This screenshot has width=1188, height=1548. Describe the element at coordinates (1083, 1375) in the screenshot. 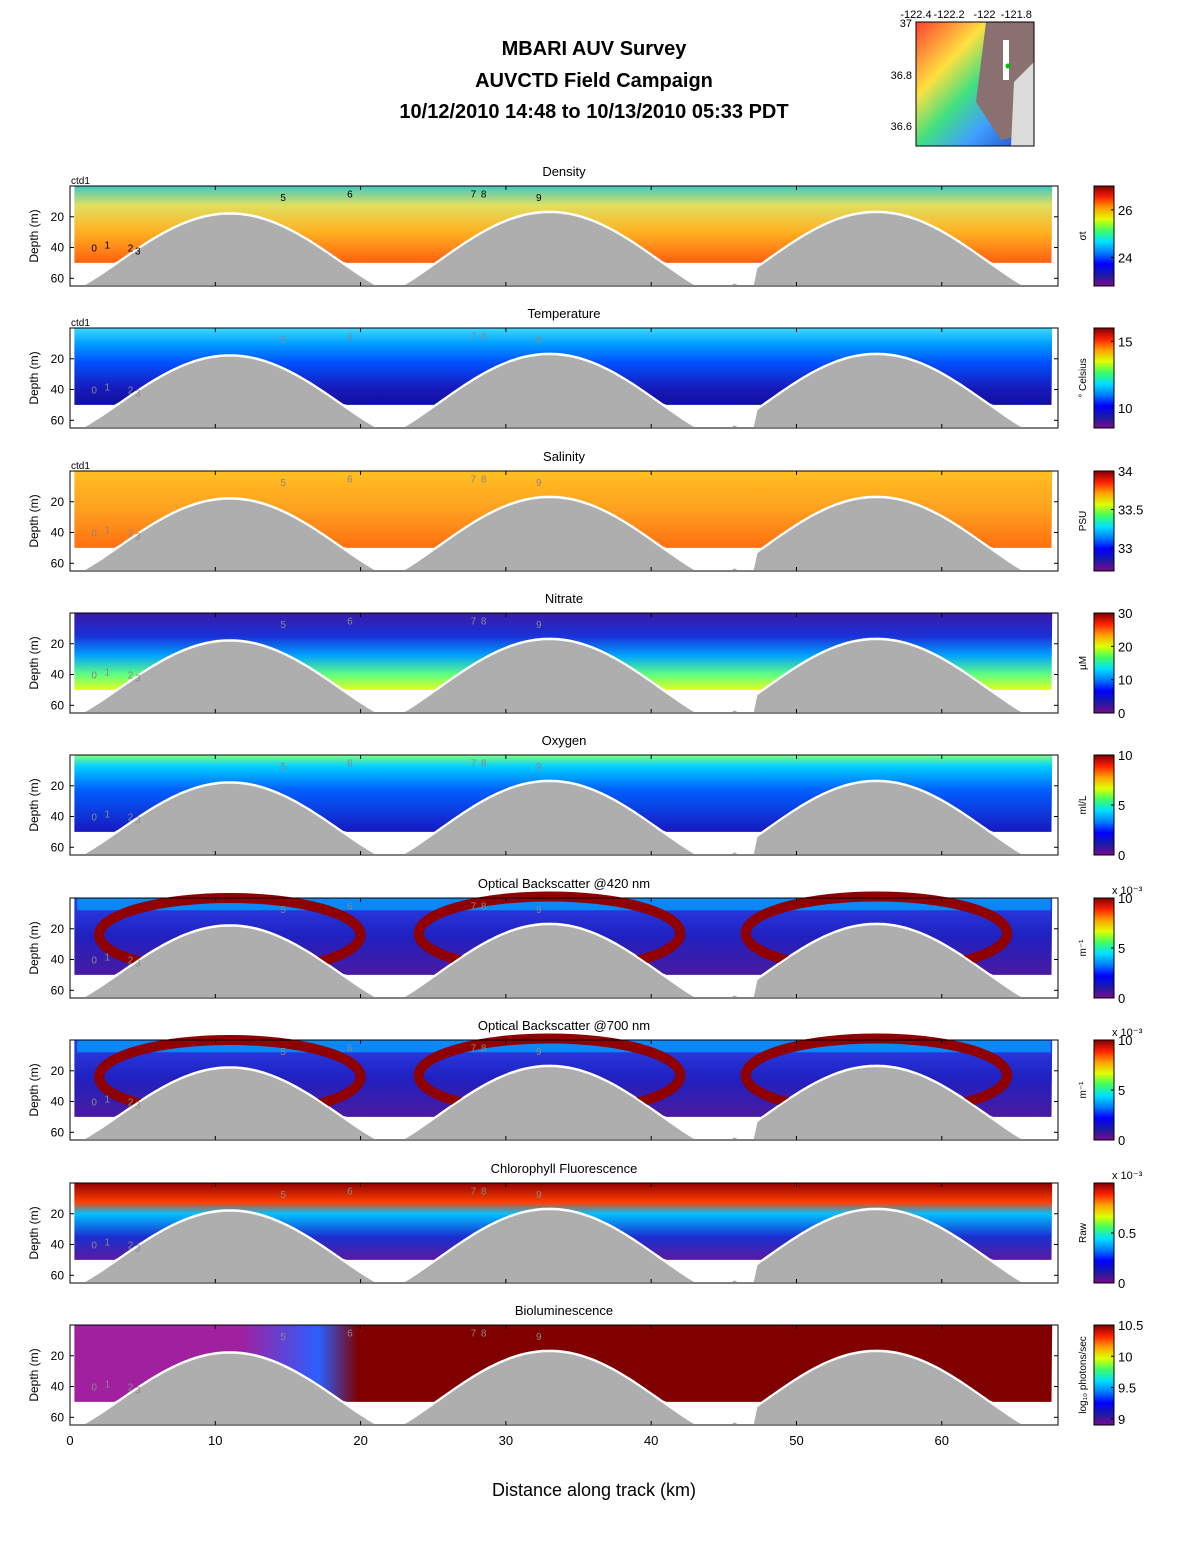

I see `colorbar-label: log₁₀ photons/sec` at that location.